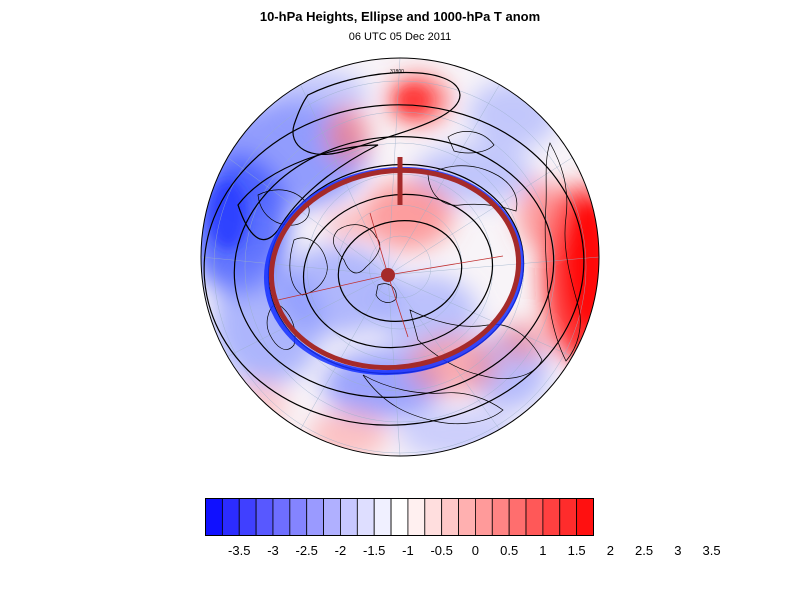 This screenshot has height=600, width=800. I want to click on colorbar-tick-label: 0.5, so click(509, 550).